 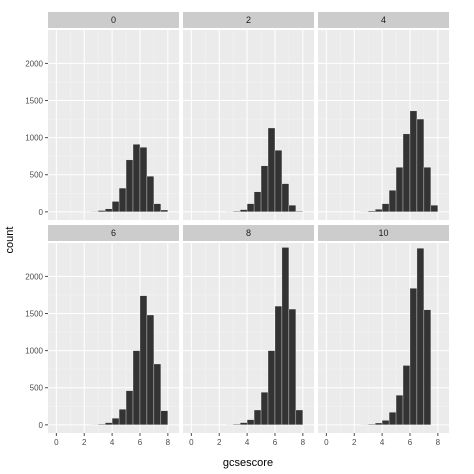 What do you see at coordinates (10, 240) in the screenshot?
I see `y-axis-title: count` at bounding box center [10, 240].